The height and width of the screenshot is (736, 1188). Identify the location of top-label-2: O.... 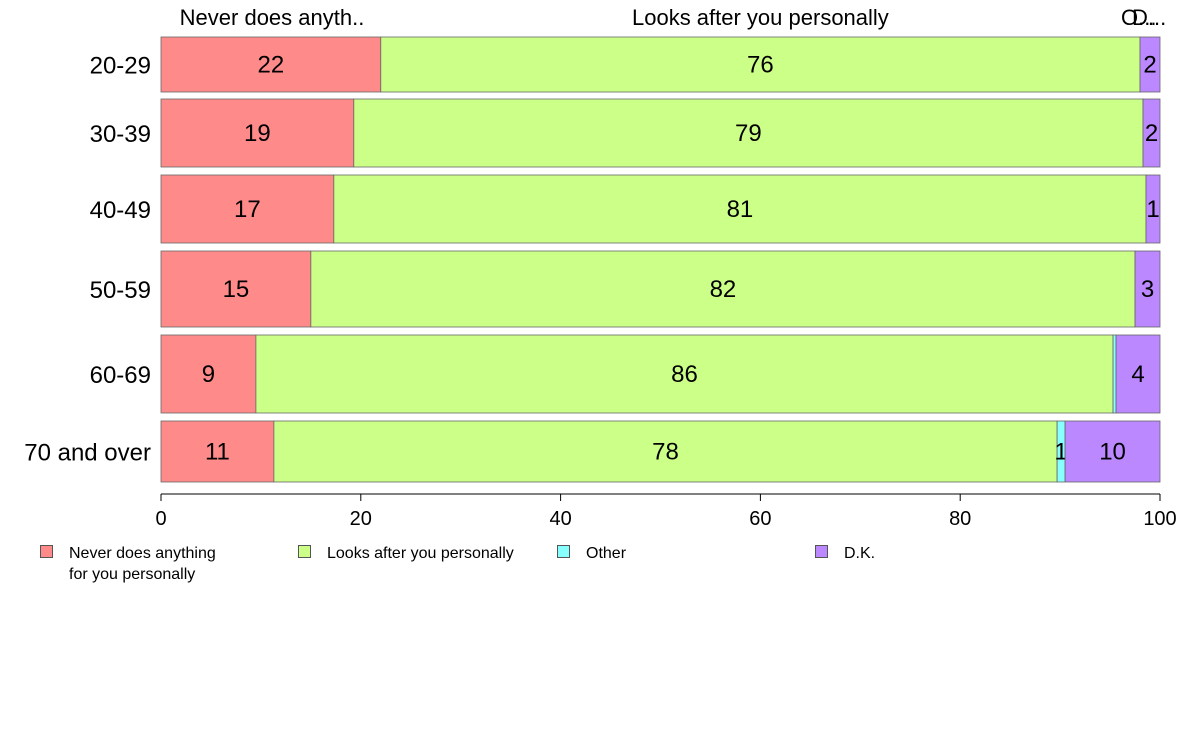
(1138, 17).